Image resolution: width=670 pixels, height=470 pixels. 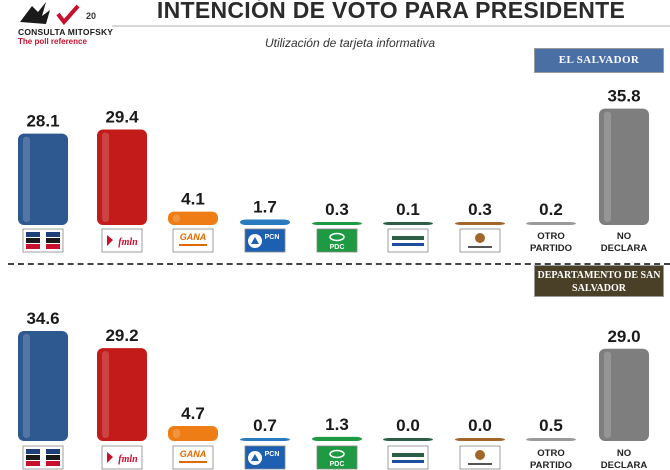 I want to click on data-label: 29.4, so click(x=122, y=116).